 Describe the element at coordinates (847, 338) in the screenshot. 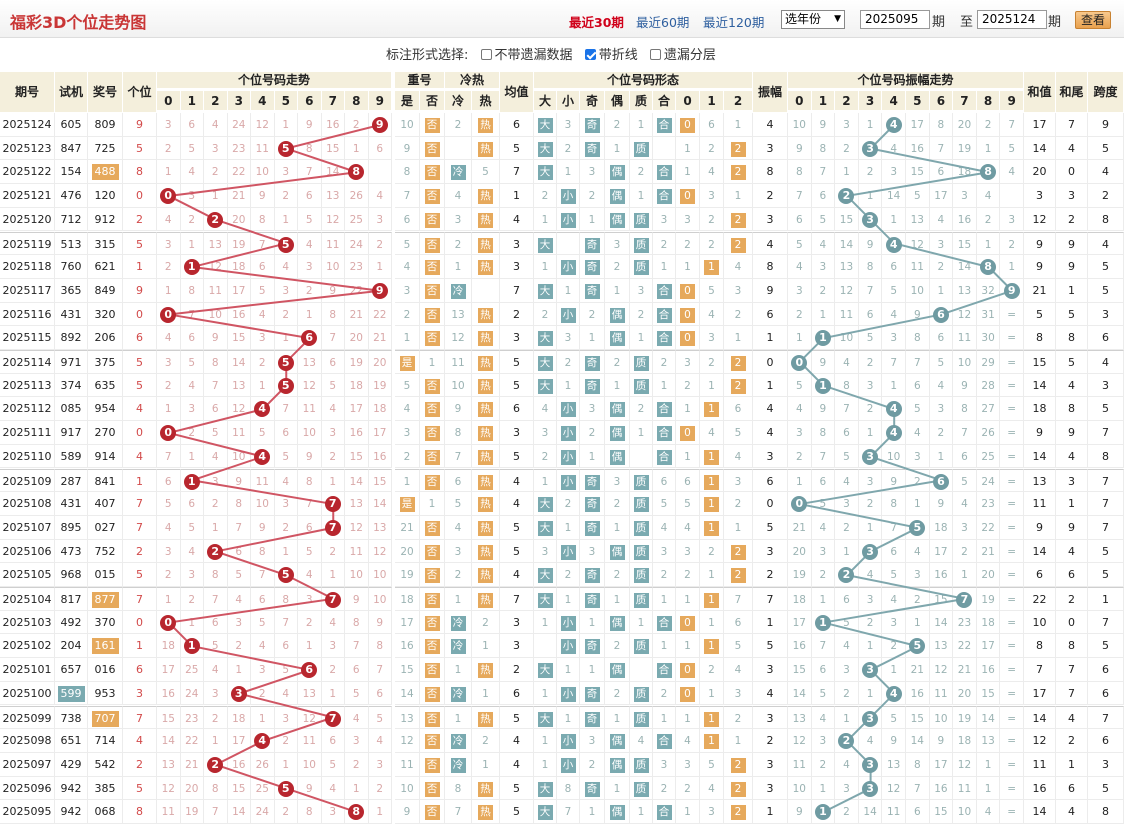

I see `zf-trend-cell: 10` at that location.